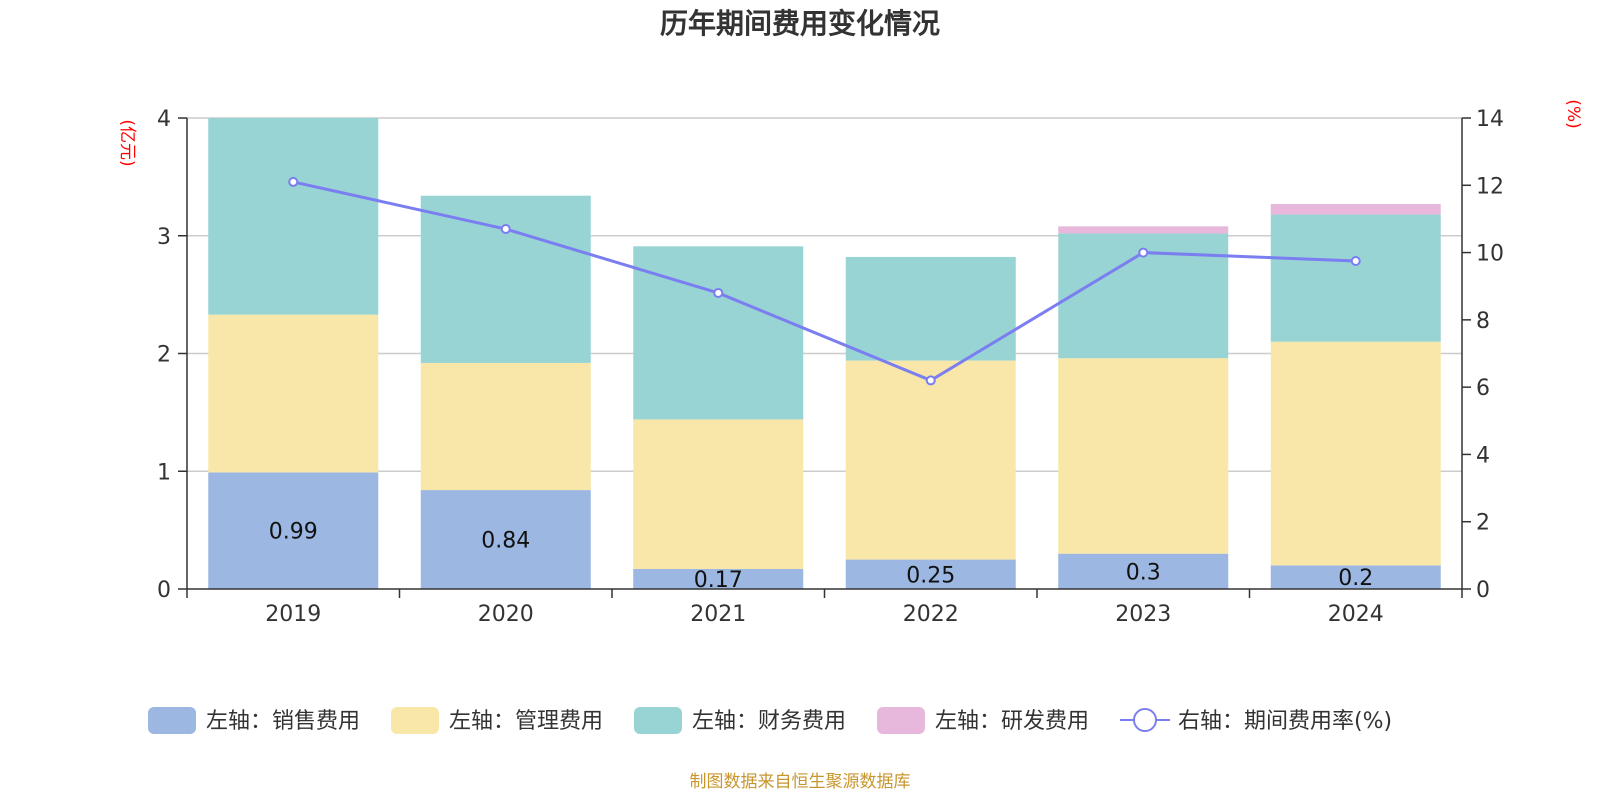 Image resolution: width=1600 pixels, height=800 pixels. Describe the element at coordinates (526, 721) in the screenshot. I see `legend-label: 左轴：管理费用` at that location.